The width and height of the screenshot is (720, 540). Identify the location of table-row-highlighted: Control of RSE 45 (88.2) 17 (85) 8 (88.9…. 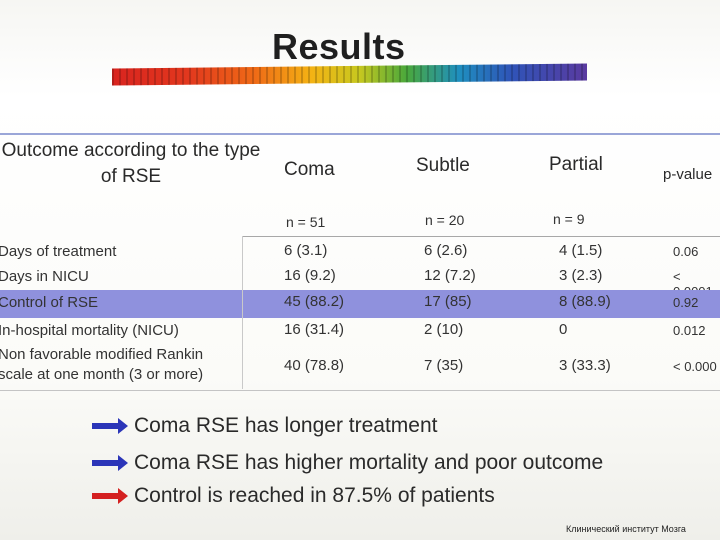
(360, 304).